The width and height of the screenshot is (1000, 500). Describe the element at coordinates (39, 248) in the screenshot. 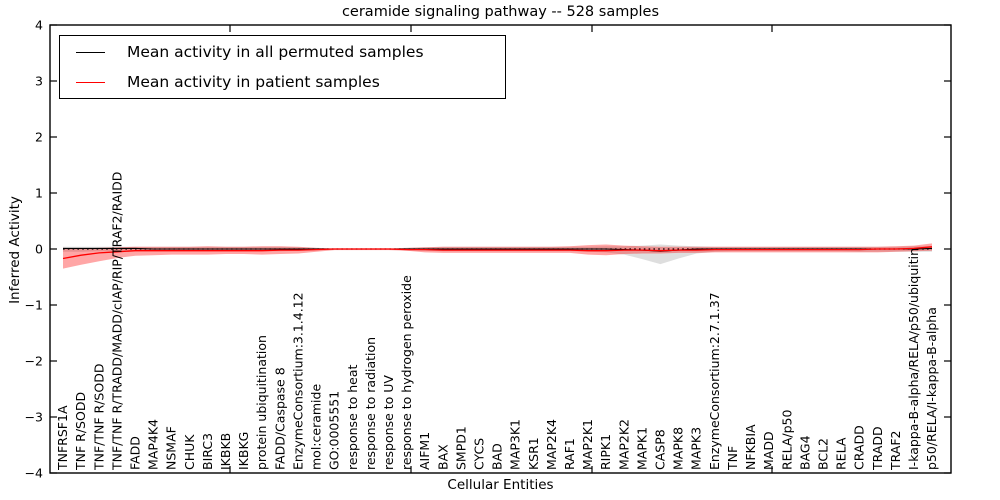

I see `y-tick-label: 0` at that location.